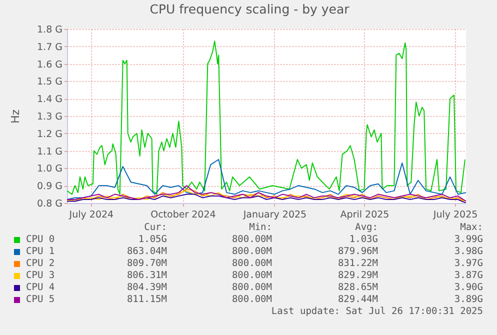  Describe the element at coordinates (468, 252) in the screenshot. I see `text: 3.98G` at that location.